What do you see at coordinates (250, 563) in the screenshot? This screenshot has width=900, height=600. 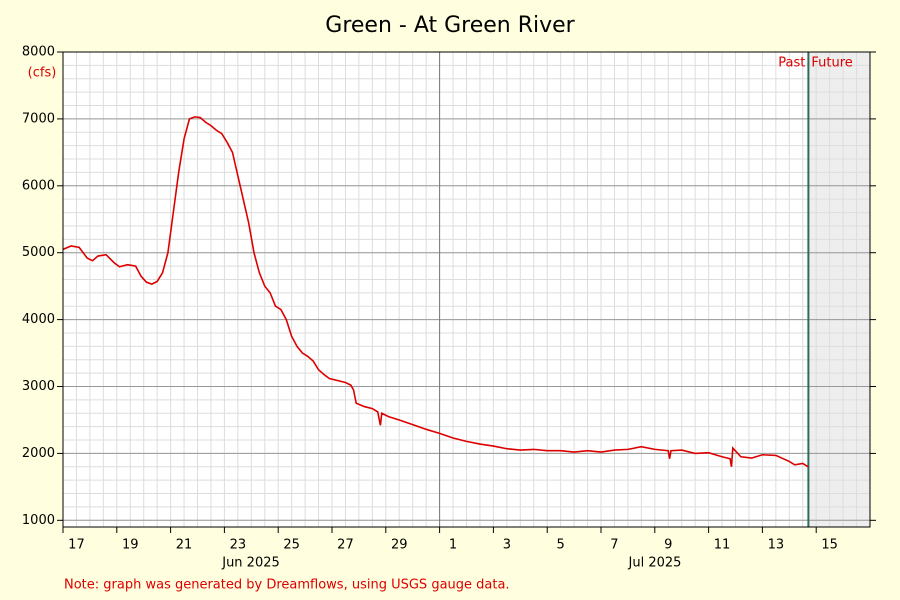 I see `month-label: Jun 2025` at bounding box center [250, 563].